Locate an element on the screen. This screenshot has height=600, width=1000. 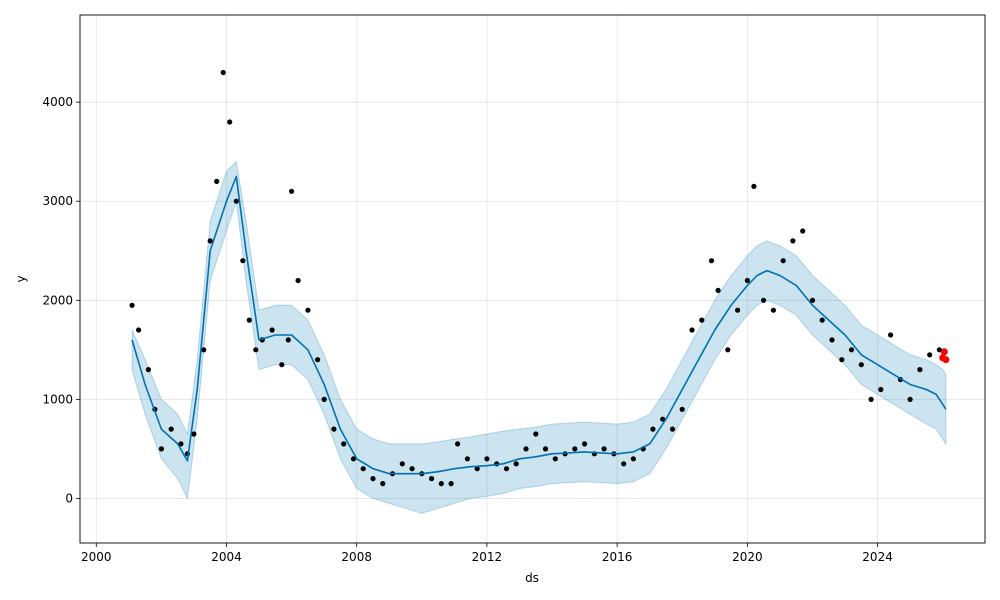
x-tick-label: 2016 is located at coordinates (617, 557).